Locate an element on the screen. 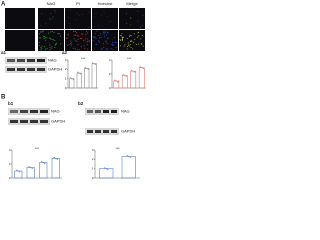 The height and width of the screenshot is (240, 320). panel-label: A is located at coordinates (3, 5).